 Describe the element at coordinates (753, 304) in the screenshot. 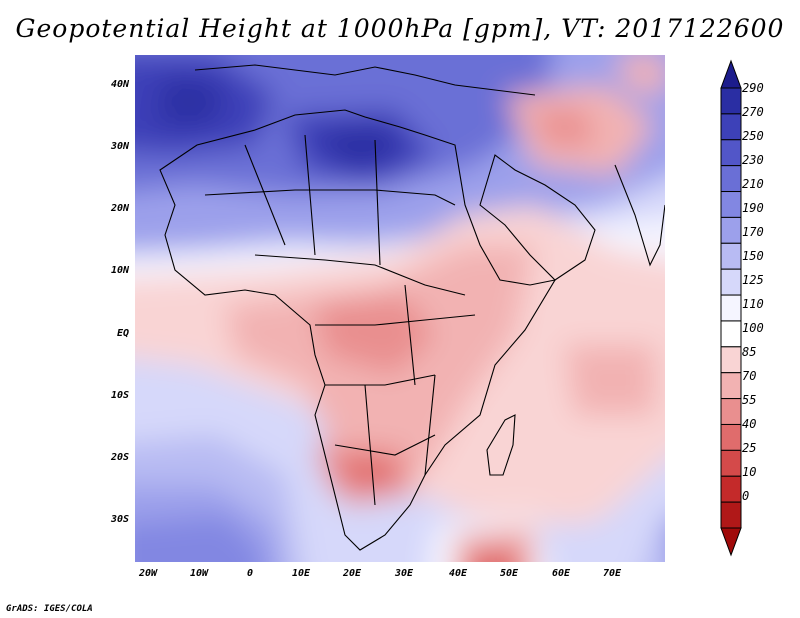

I see `colorbar-label: 110` at that location.